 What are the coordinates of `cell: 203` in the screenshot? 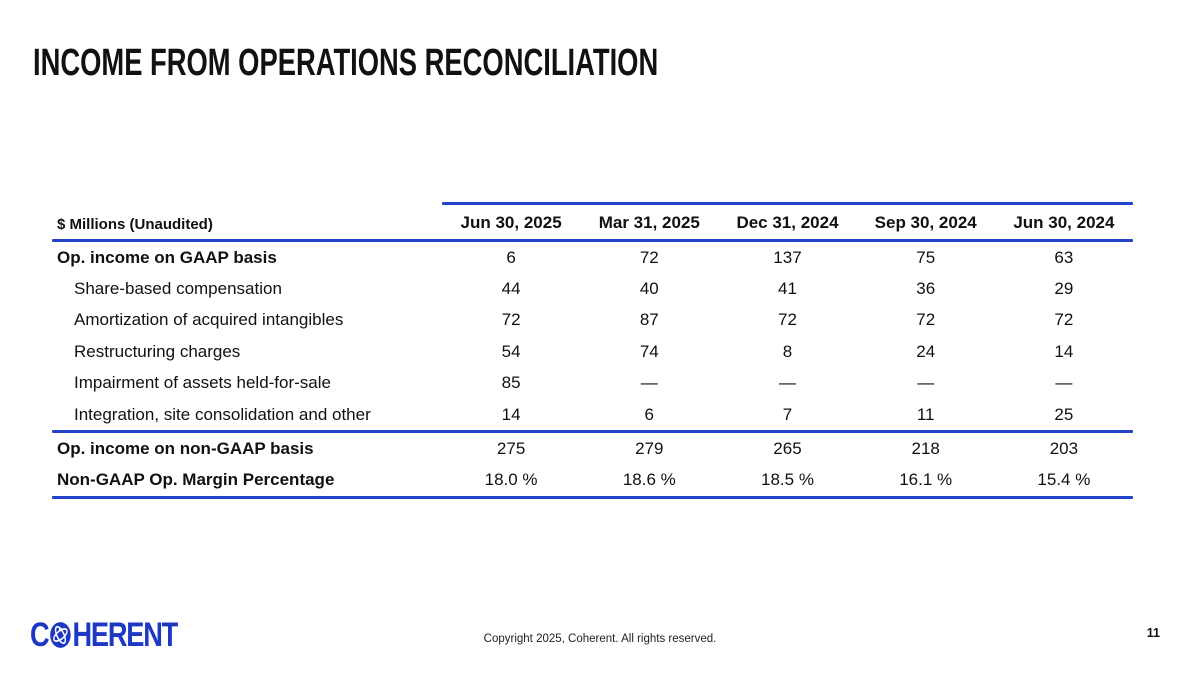 It's located at (1064, 449).